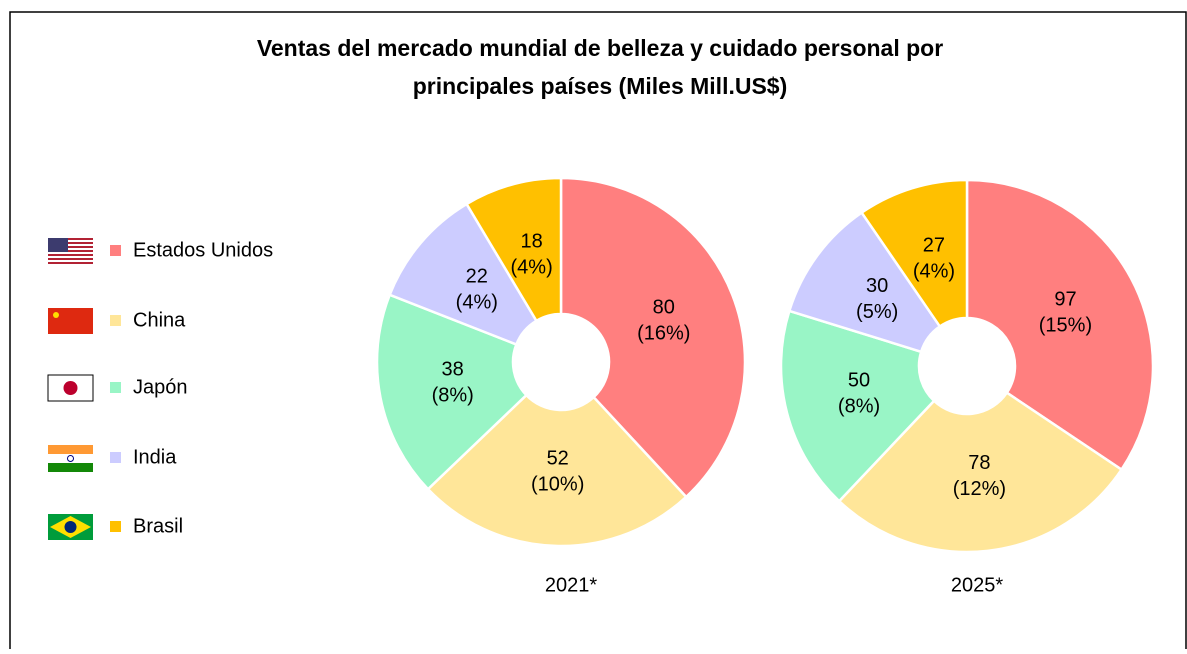 This screenshot has width=1187, height=654. Describe the element at coordinates (160, 387) in the screenshot. I see `legend-label: Japón` at that location.